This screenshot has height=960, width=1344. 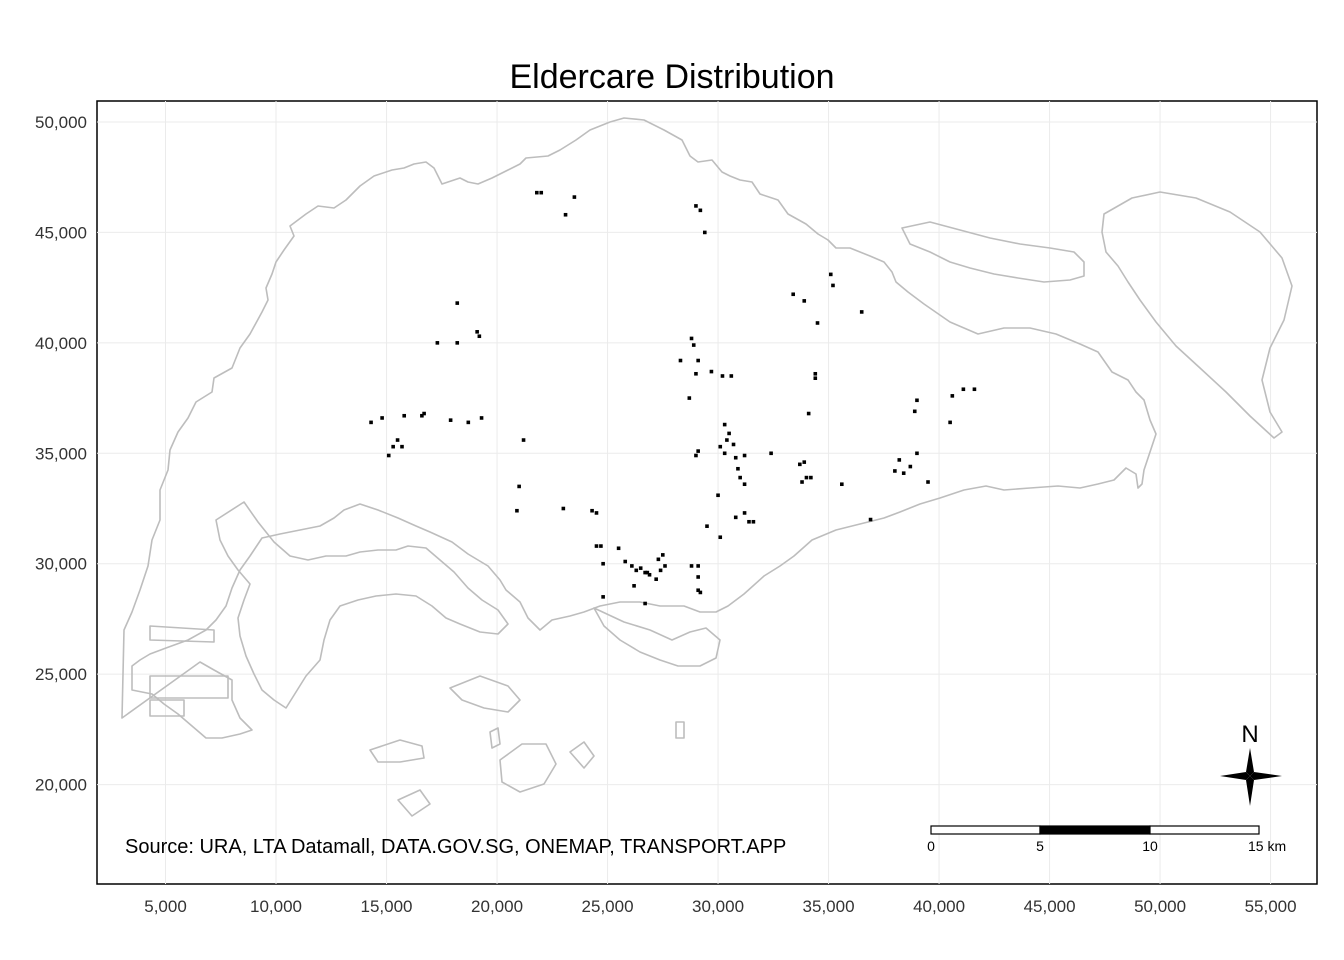 I want to click on pulau-ubin-outline, so click(x=993, y=252).